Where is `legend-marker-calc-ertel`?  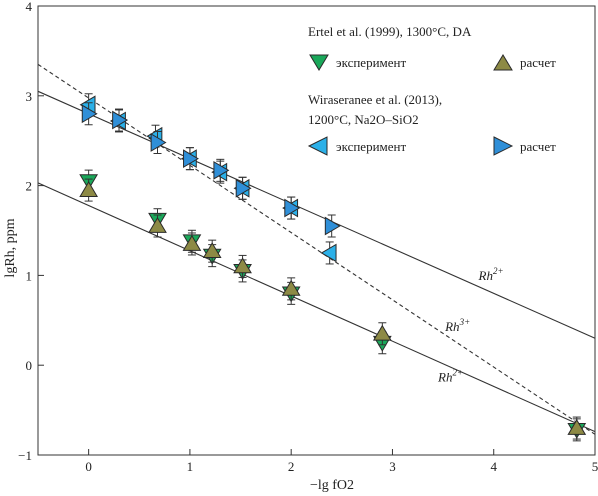 legend-marker-calc-ertel is located at coordinates (503, 62).